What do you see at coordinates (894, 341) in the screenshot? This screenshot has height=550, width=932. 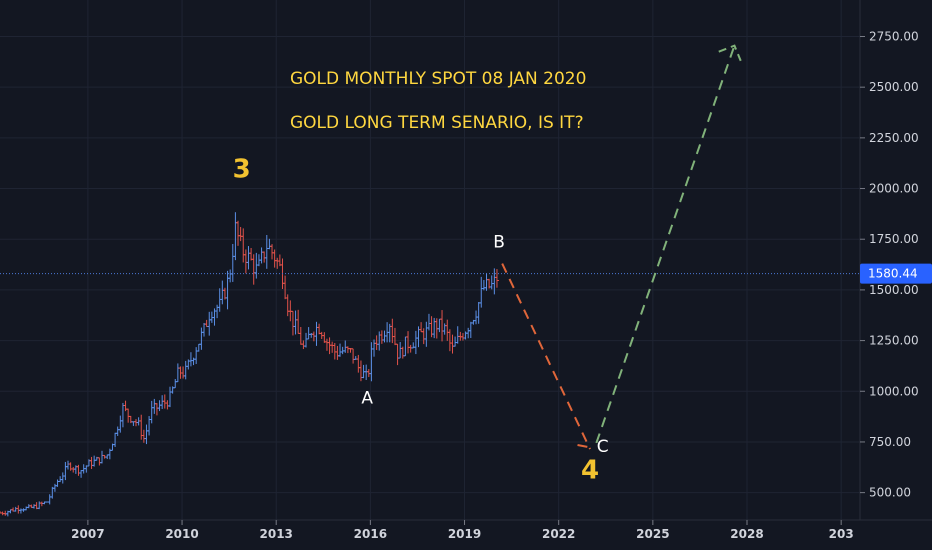 I see `y-tick-label: 1250.00` at bounding box center [894, 341].